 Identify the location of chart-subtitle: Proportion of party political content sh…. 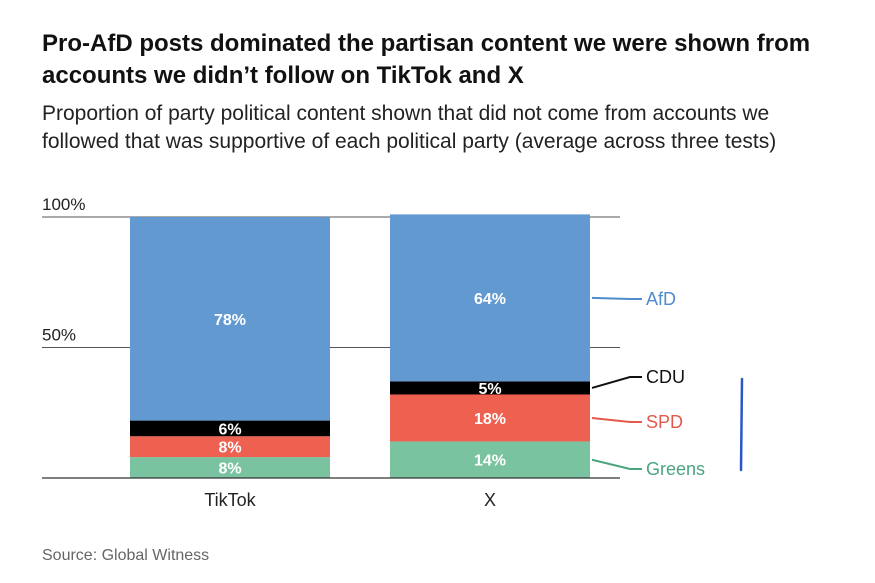
(409, 127).